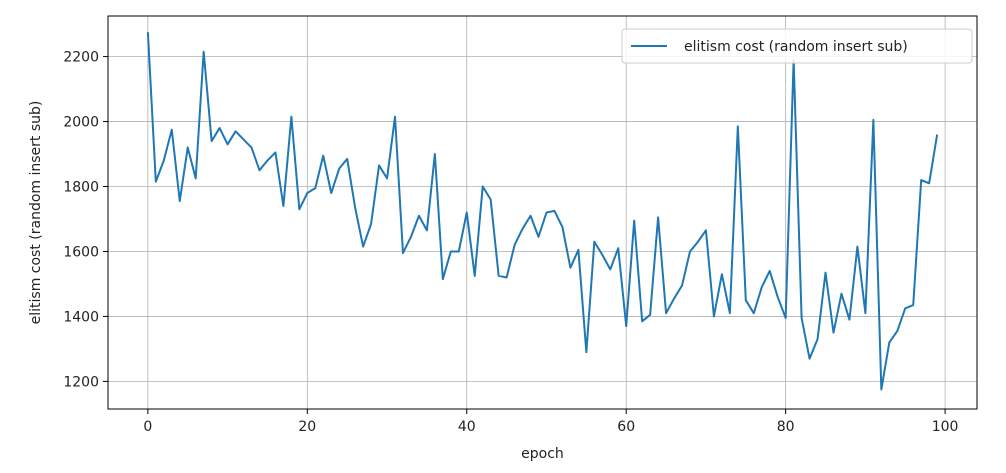 This screenshot has height=473, width=1006. I want to click on y-tick-label: 1200, so click(81, 382).